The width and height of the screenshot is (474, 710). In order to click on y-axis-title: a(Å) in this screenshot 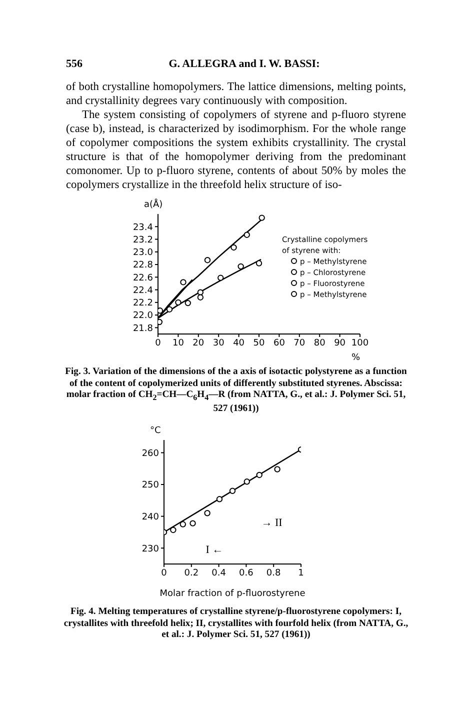, I will do `click(153, 205)`.